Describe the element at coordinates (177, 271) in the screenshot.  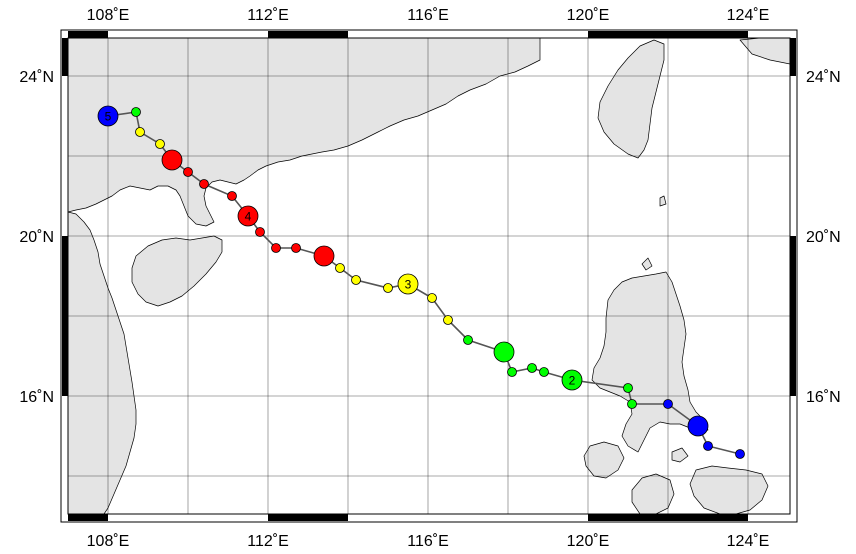
I see `land-hainan` at that location.